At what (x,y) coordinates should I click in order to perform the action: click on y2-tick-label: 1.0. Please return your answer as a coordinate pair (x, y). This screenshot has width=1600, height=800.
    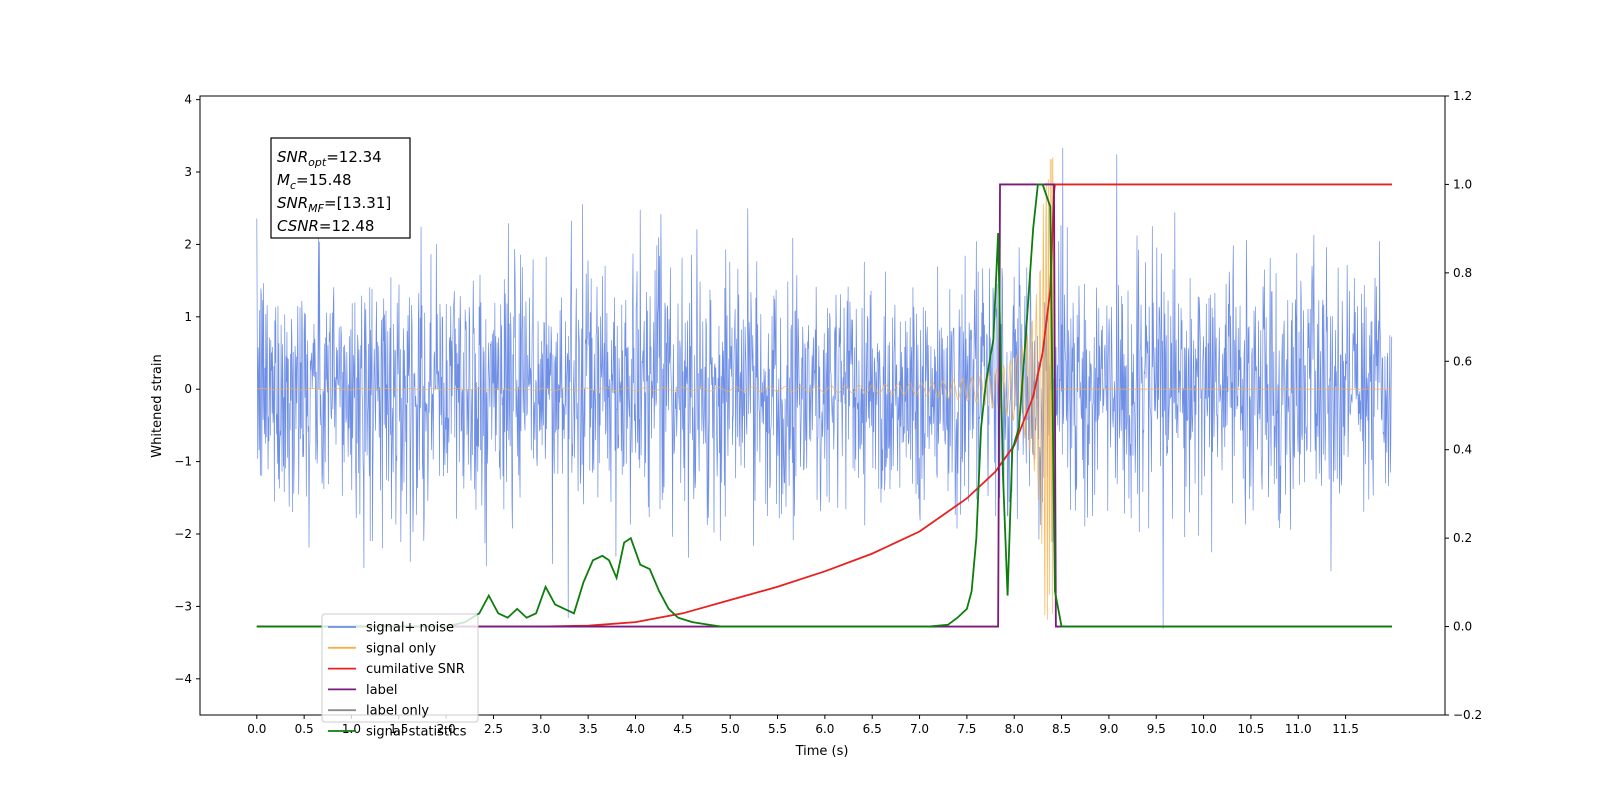
    Looking at the image, I should click on (1462, 184).